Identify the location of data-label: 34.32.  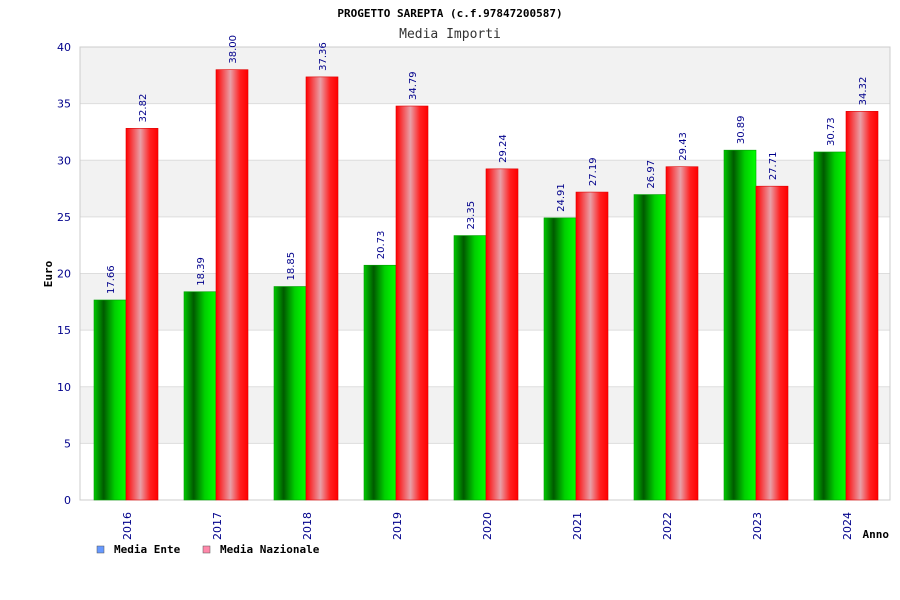
(863, 91).